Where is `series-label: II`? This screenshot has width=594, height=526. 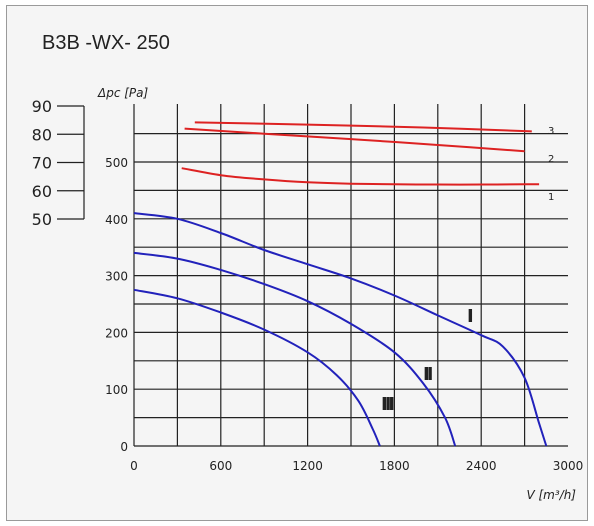 series-label: II is located at coordinates (428, 374).